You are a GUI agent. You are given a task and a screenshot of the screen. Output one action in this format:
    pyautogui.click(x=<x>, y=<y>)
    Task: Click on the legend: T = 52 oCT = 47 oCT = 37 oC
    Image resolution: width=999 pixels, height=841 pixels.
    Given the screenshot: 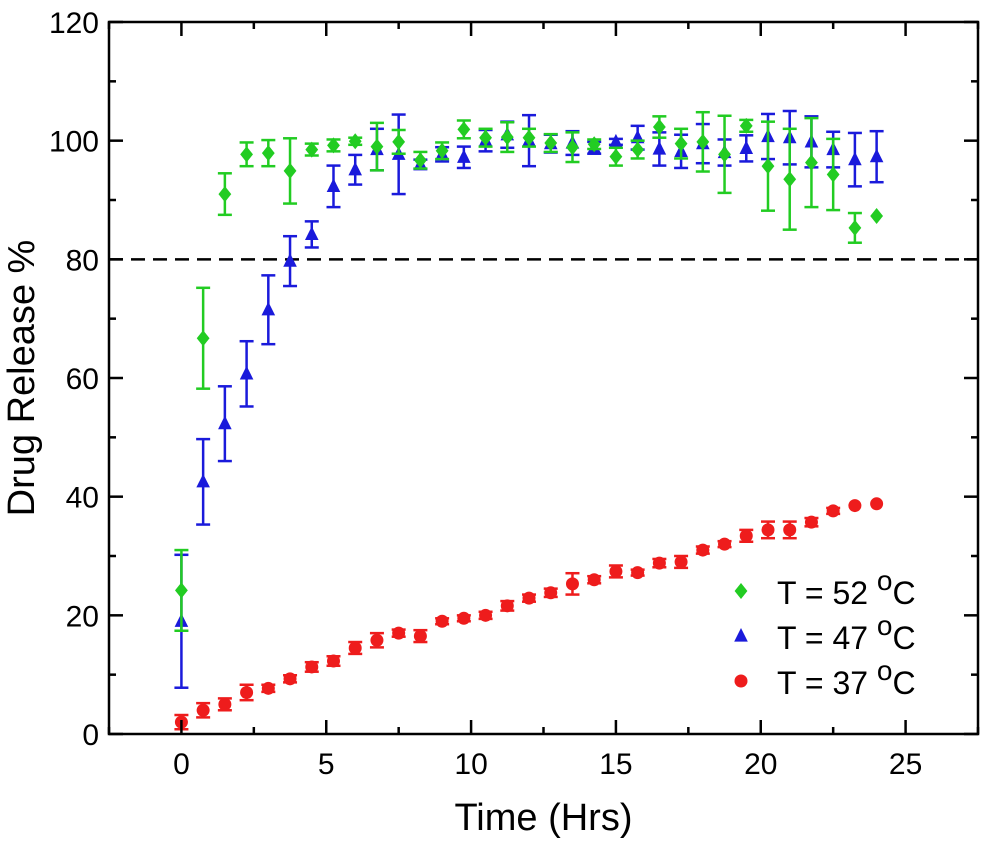 What is the action you would take?
    pyautogui.click(x=825, y=633)
    